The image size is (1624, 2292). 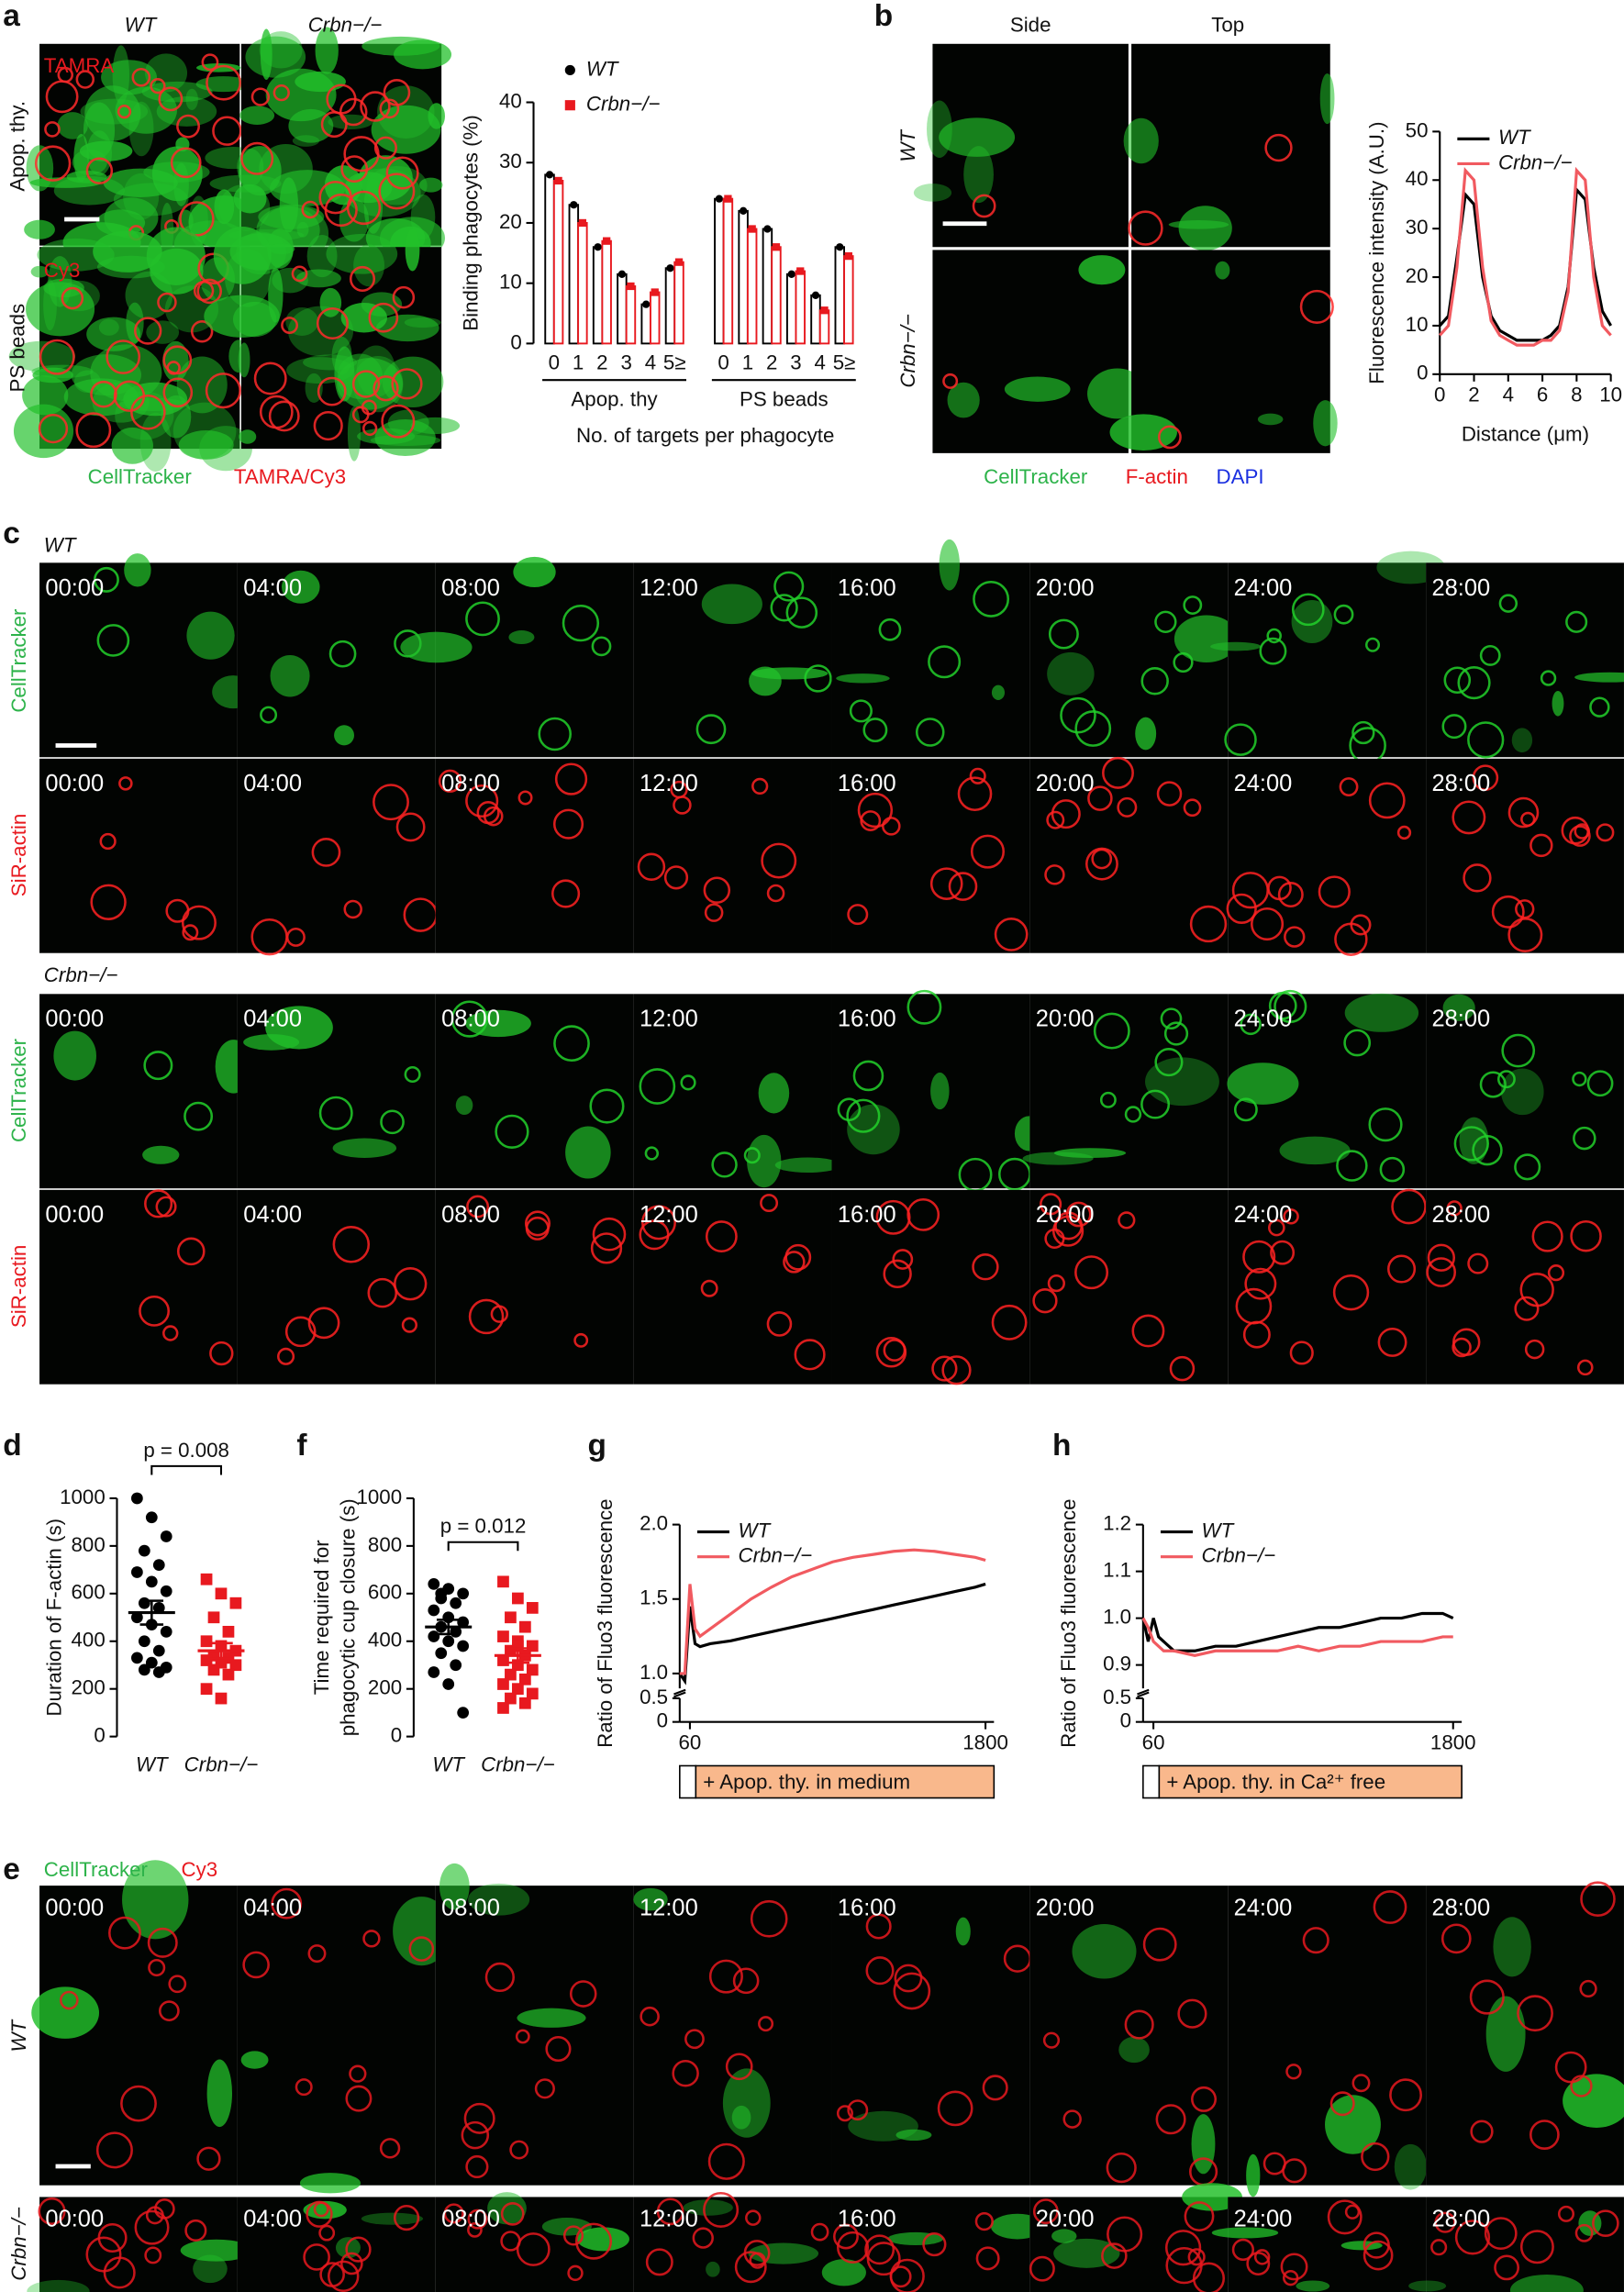 What do you see at coordinates (1263, 2219) in the screenshot?
I see `time-label: 24:00` at bounding box center [1263, 2219].